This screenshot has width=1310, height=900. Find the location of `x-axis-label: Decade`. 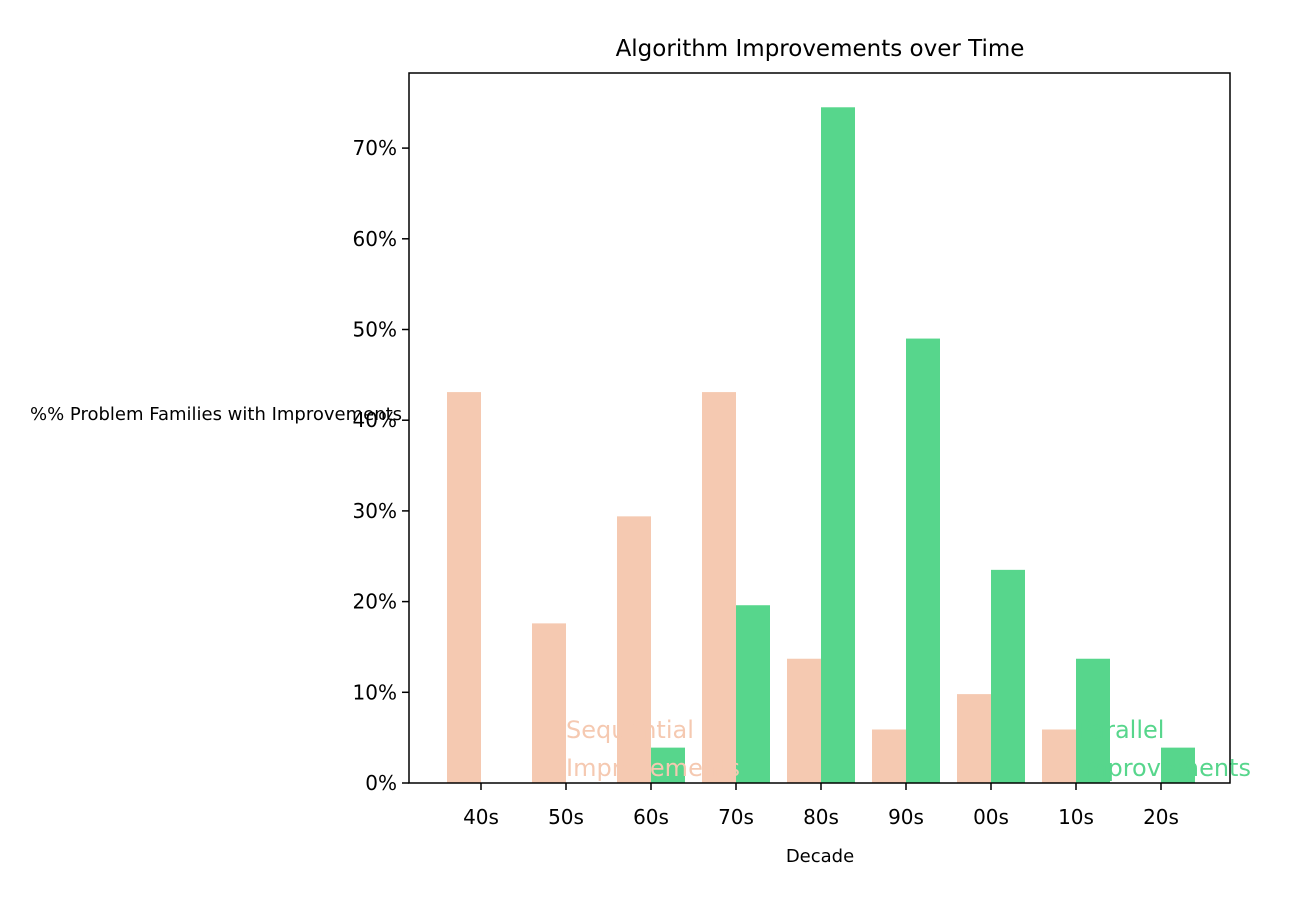

x-axis-label: Decade is located at coordinates (820, 856).